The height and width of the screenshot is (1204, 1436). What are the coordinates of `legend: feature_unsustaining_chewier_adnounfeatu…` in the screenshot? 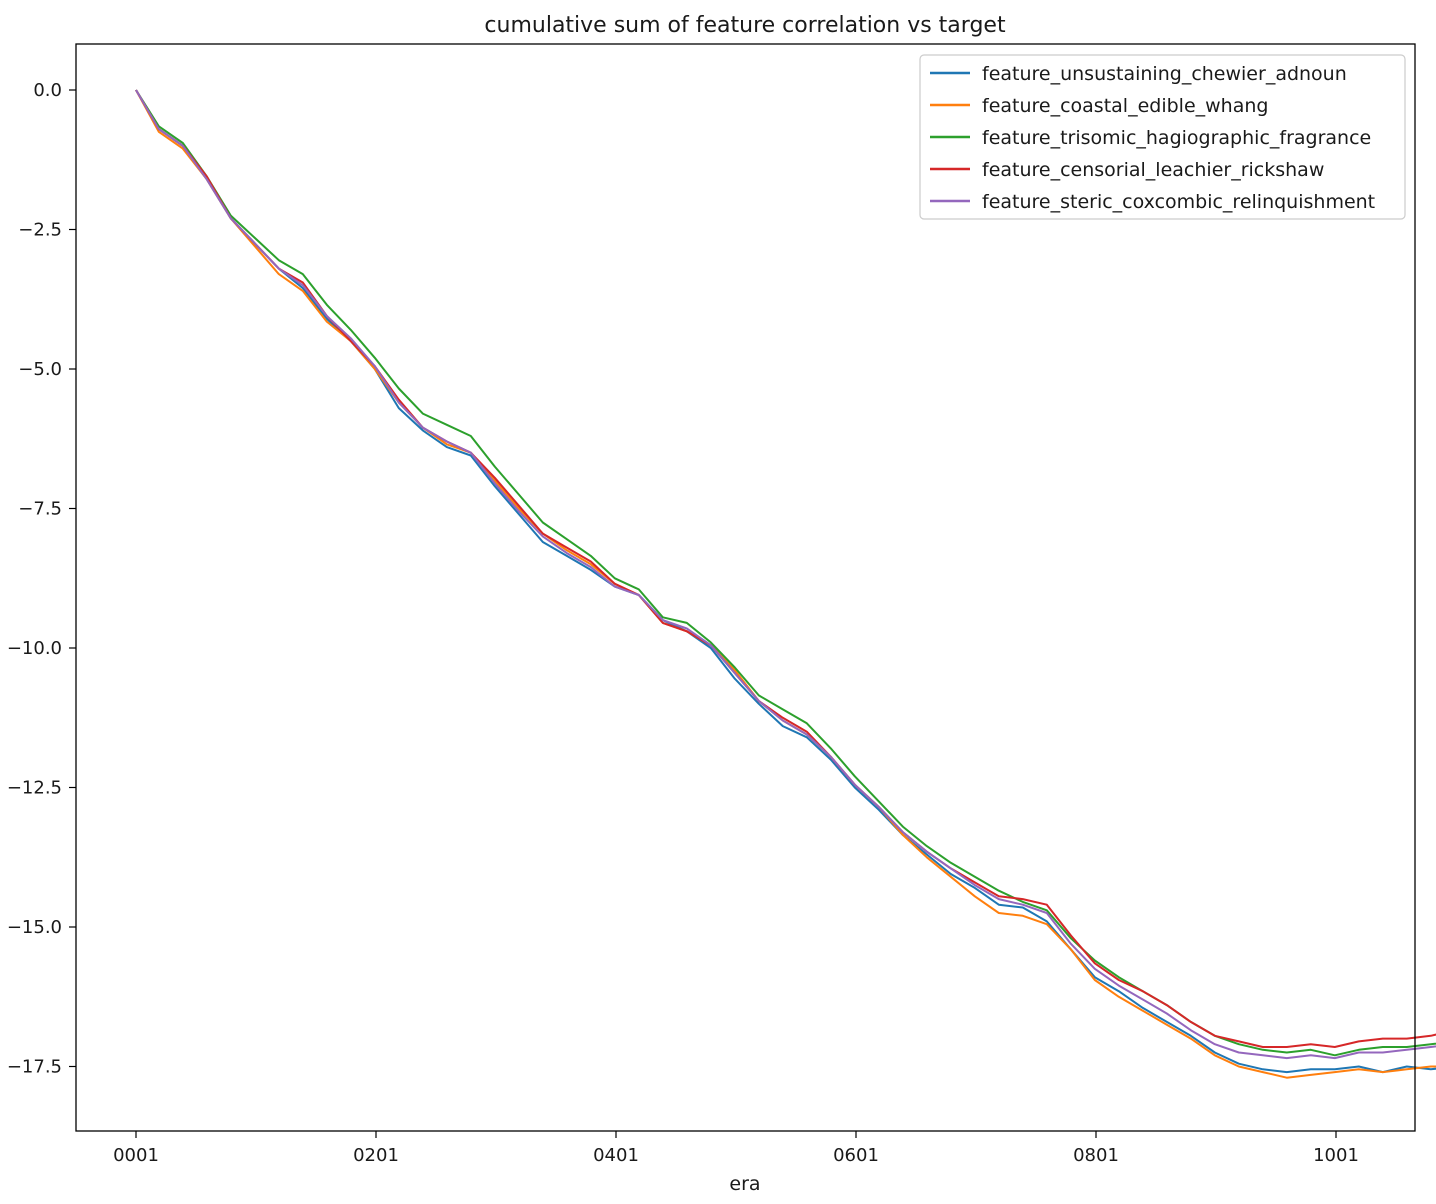 It's located at (1162, 137).